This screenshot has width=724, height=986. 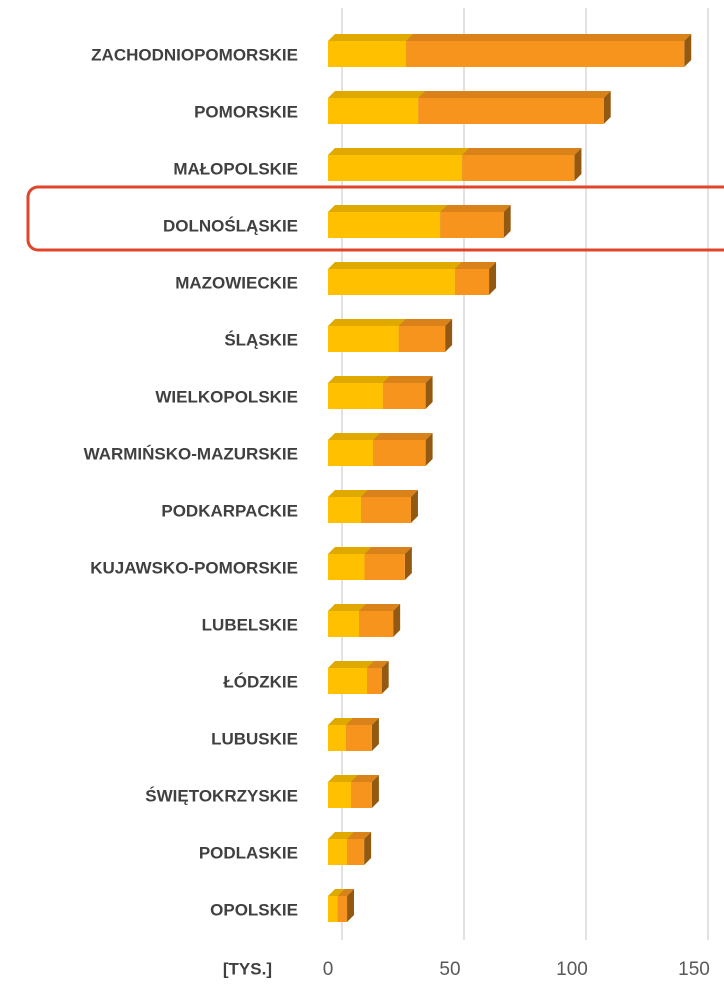 I want to click on y-tick-label: ŚWIĘTOKRZYSKIE, so click(x=221, y=795).